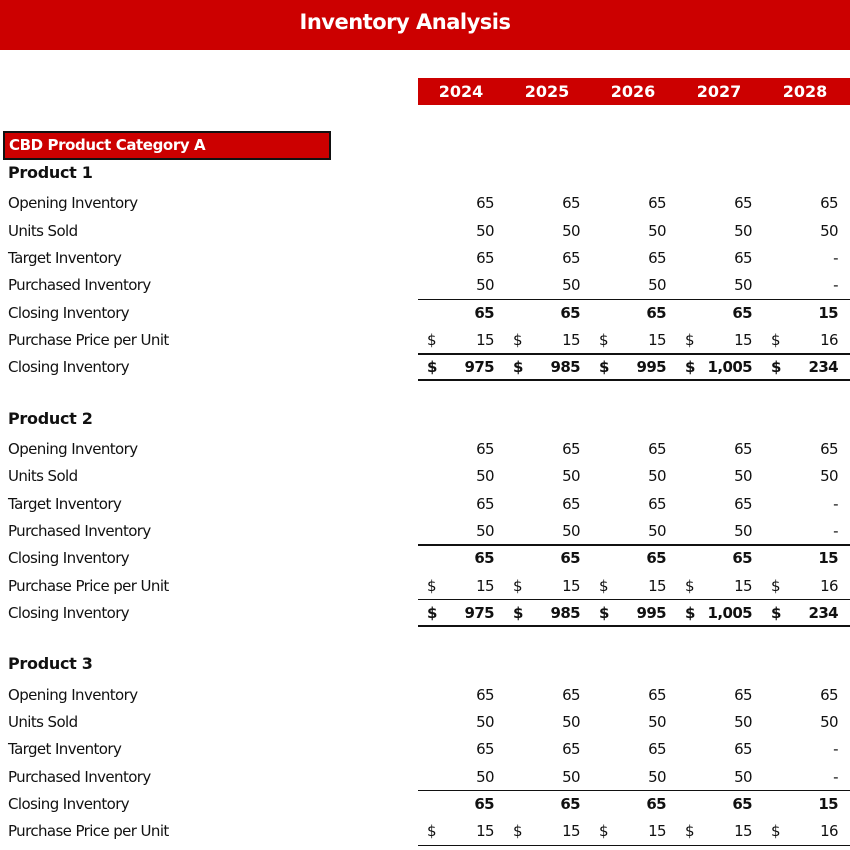 This screenshot has width=850, height=850. I want to click on year-header-cell: 2024, so click(461, 91).